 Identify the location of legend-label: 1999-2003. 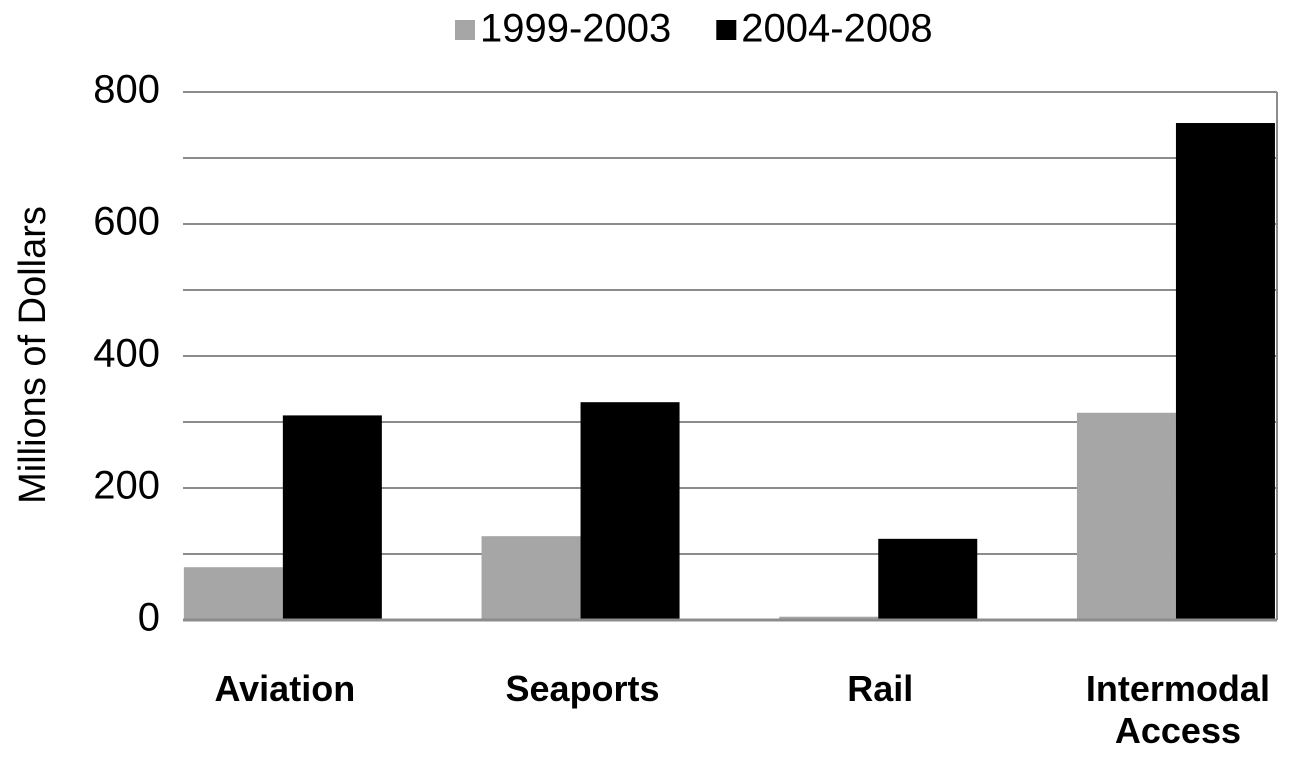
(575, 29).